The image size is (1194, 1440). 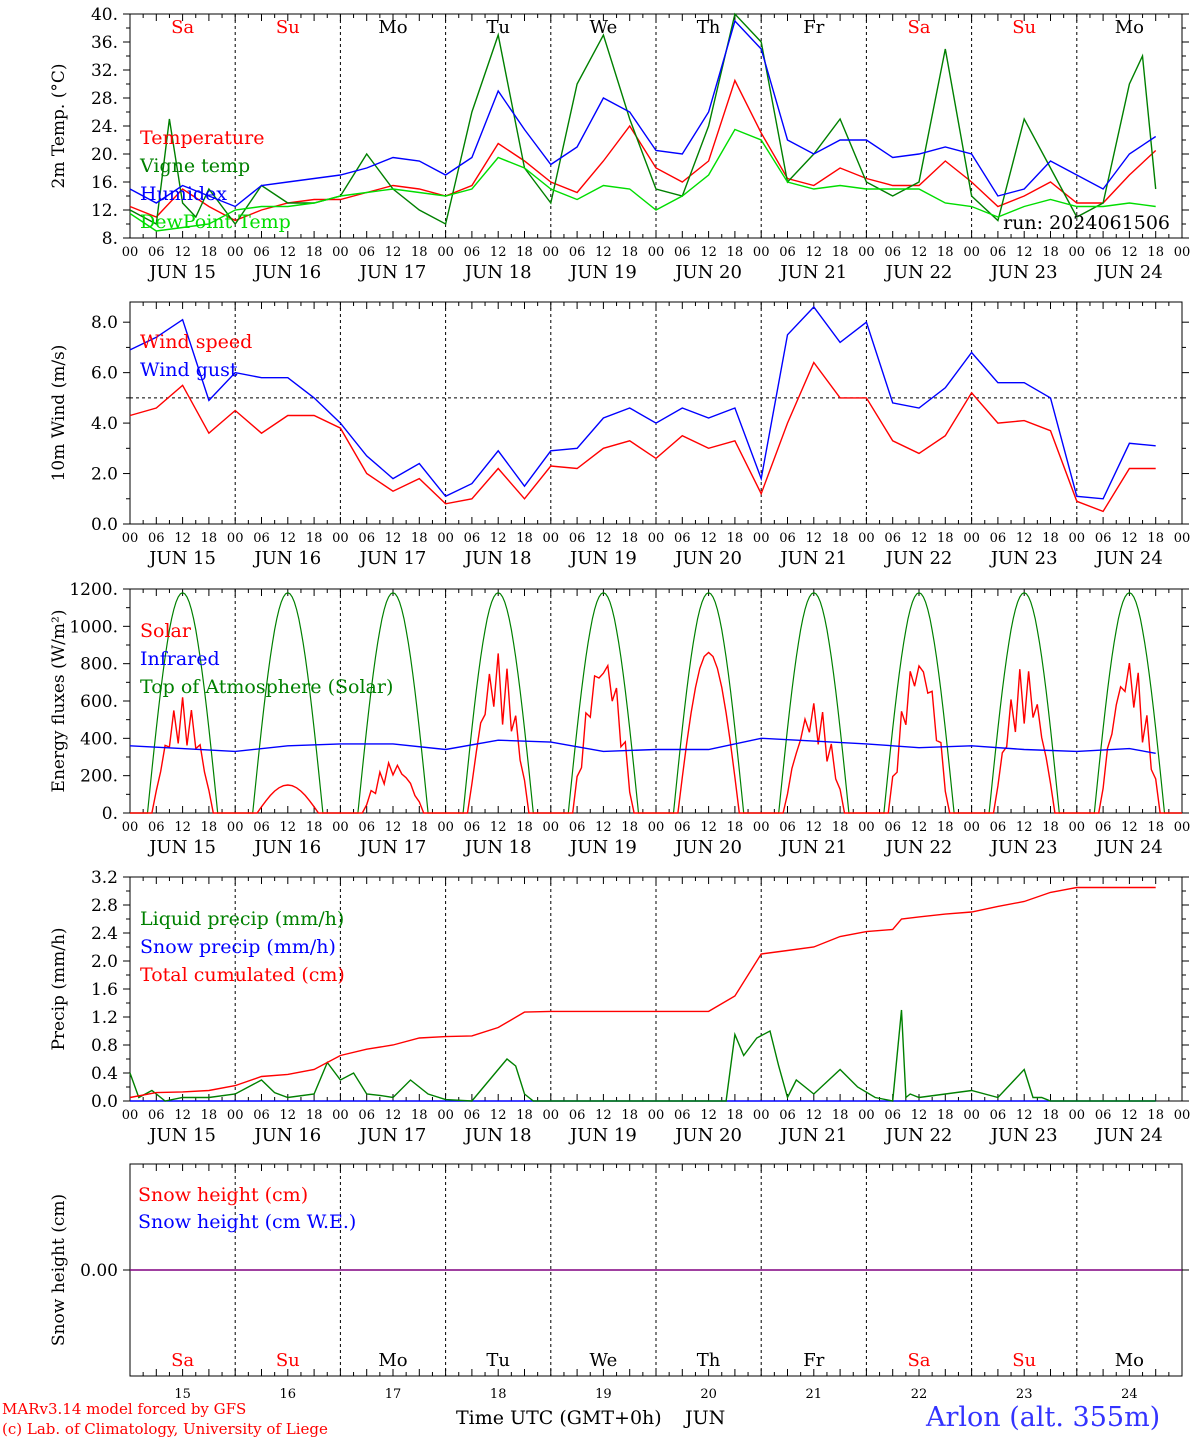 What do you see at coordinates (99, 665) in the screenshot?
I see `y-tick-label: 800.` at bounding box center [99, 665].